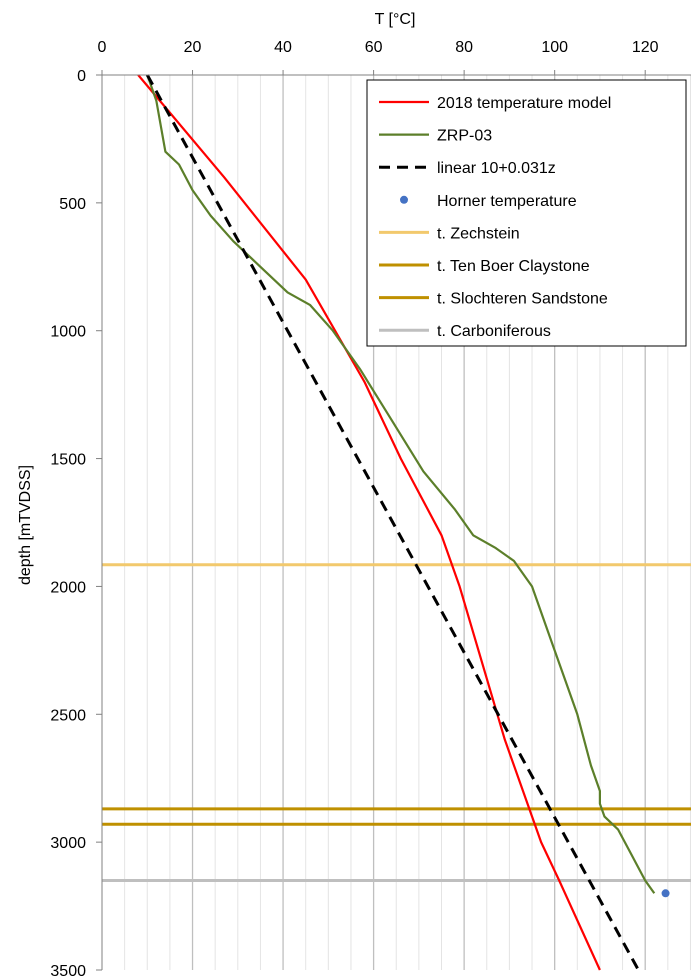 The height and width of the screenshot is (977, 691). I want to click on y-tick-label: 2000, so click(68, 587).